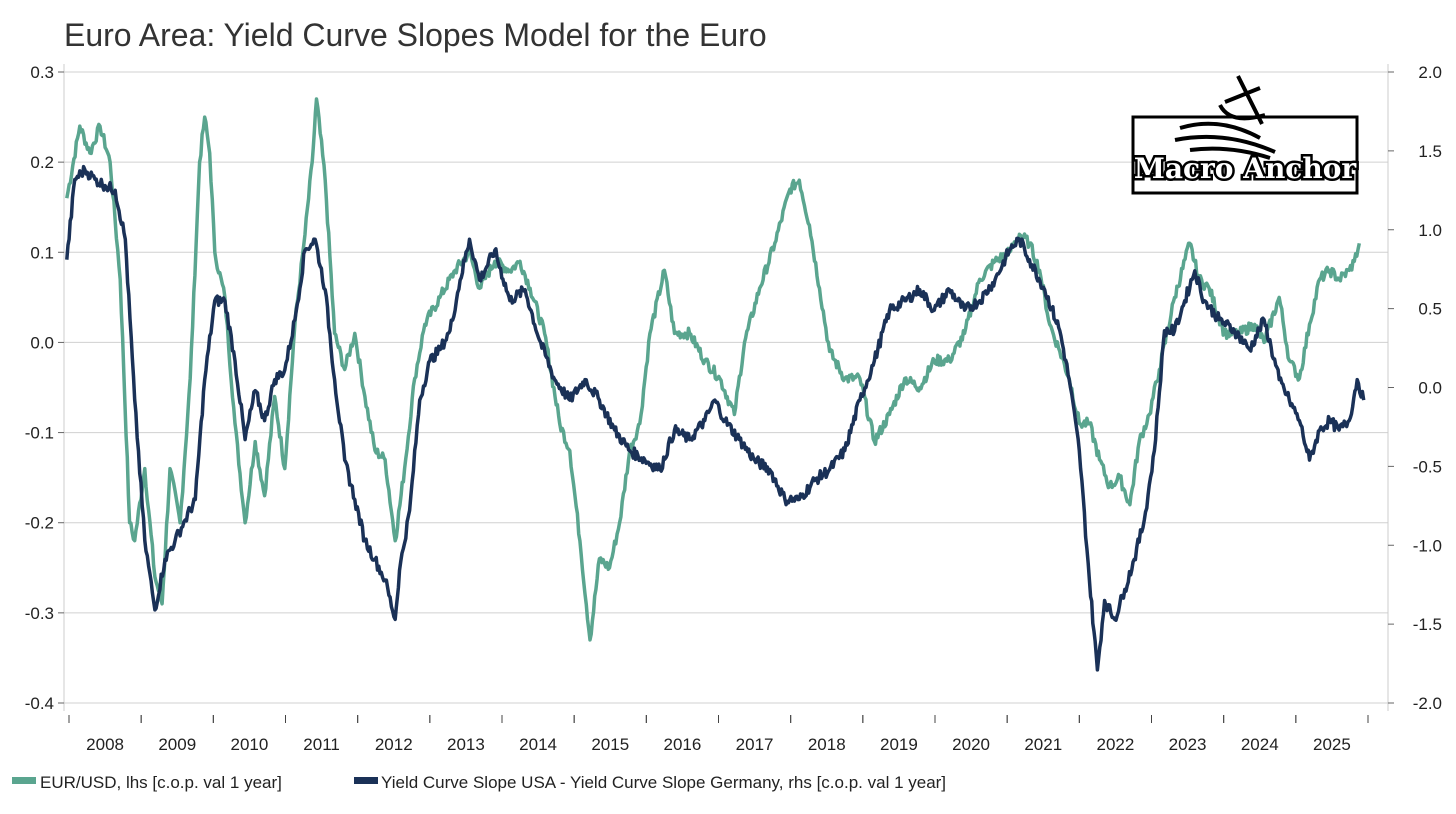 The height and width of the screenshot is (814, 1456). I want to click on y-tick-label-right: -1.5, so click(1427, 624).